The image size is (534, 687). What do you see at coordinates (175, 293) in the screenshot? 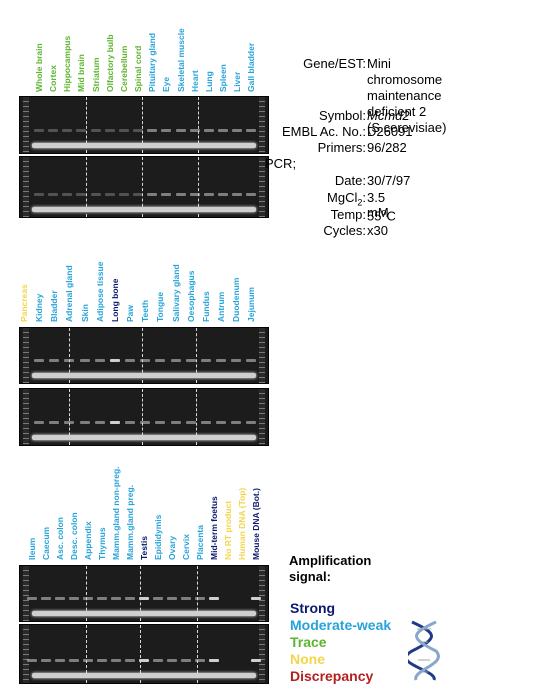
I see `lane-label: Salivary gland` at bounding box center [175, 293].